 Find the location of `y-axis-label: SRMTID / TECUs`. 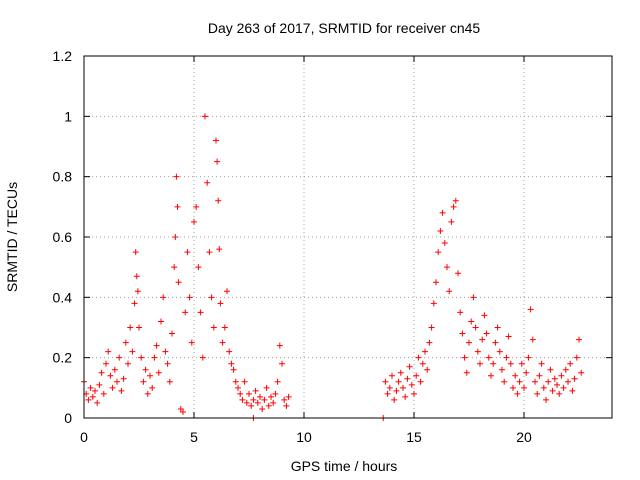

y-axis-label: SRMTID / TECUs is located at coordinates (12, 237).